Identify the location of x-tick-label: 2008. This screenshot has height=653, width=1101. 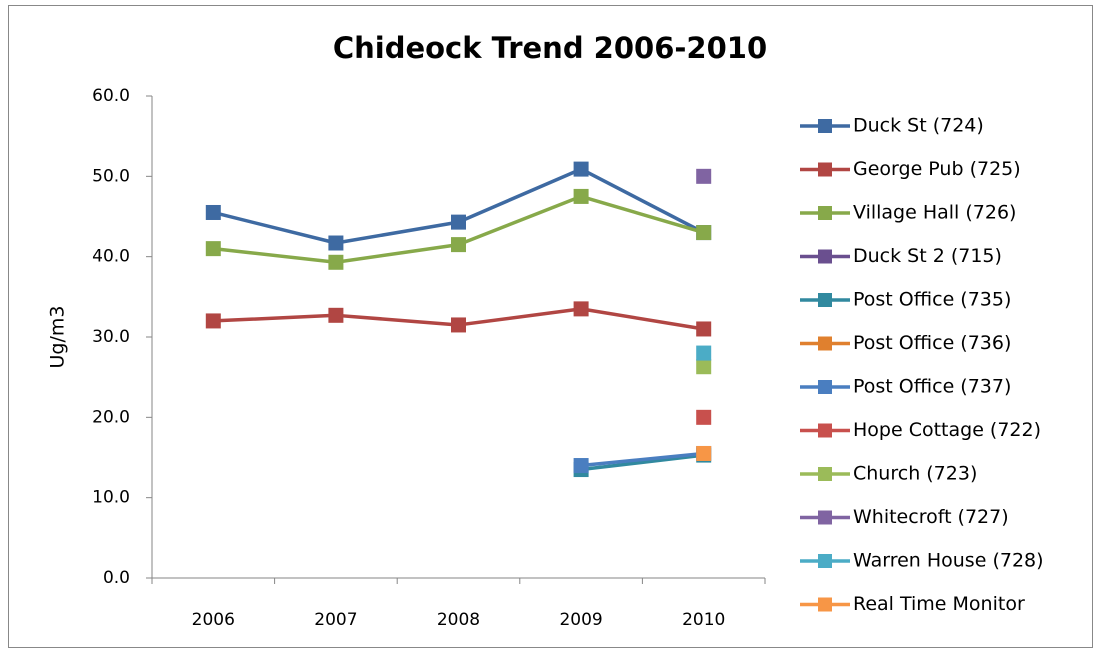
(458, 620).